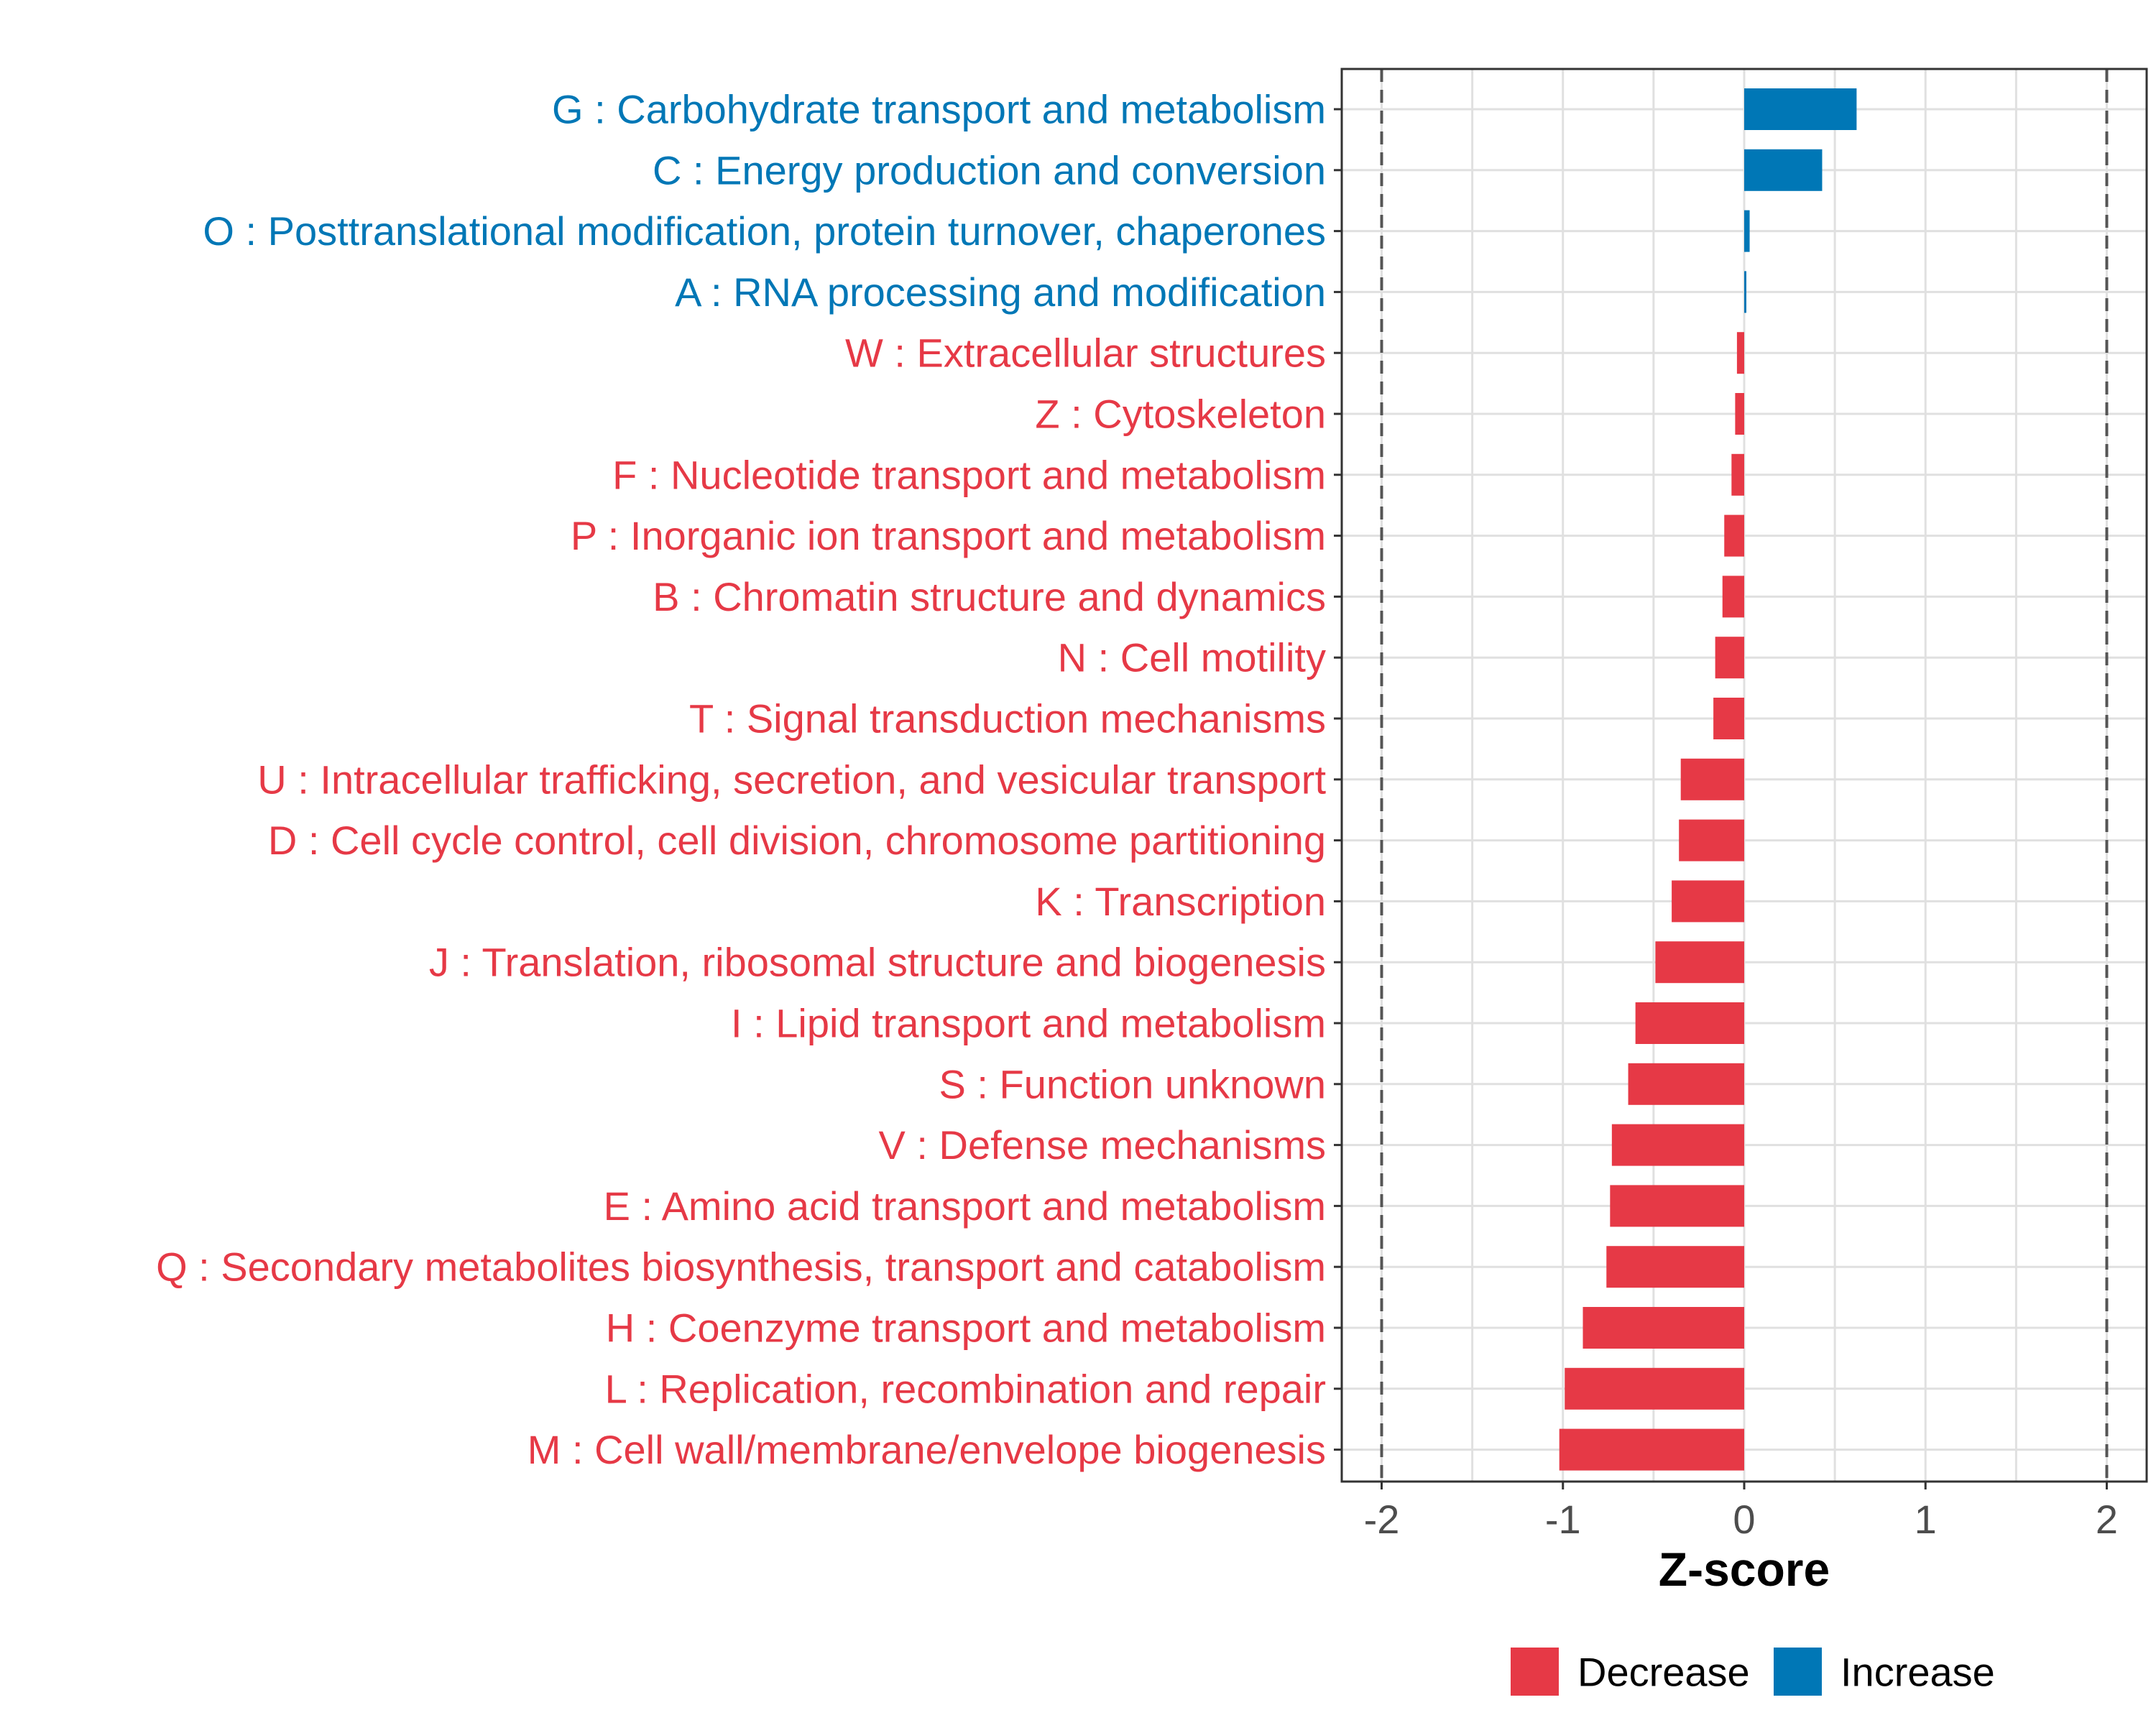  I want to click on category-label: E : Amino acid transport and metabolism, so click(965, 1206).